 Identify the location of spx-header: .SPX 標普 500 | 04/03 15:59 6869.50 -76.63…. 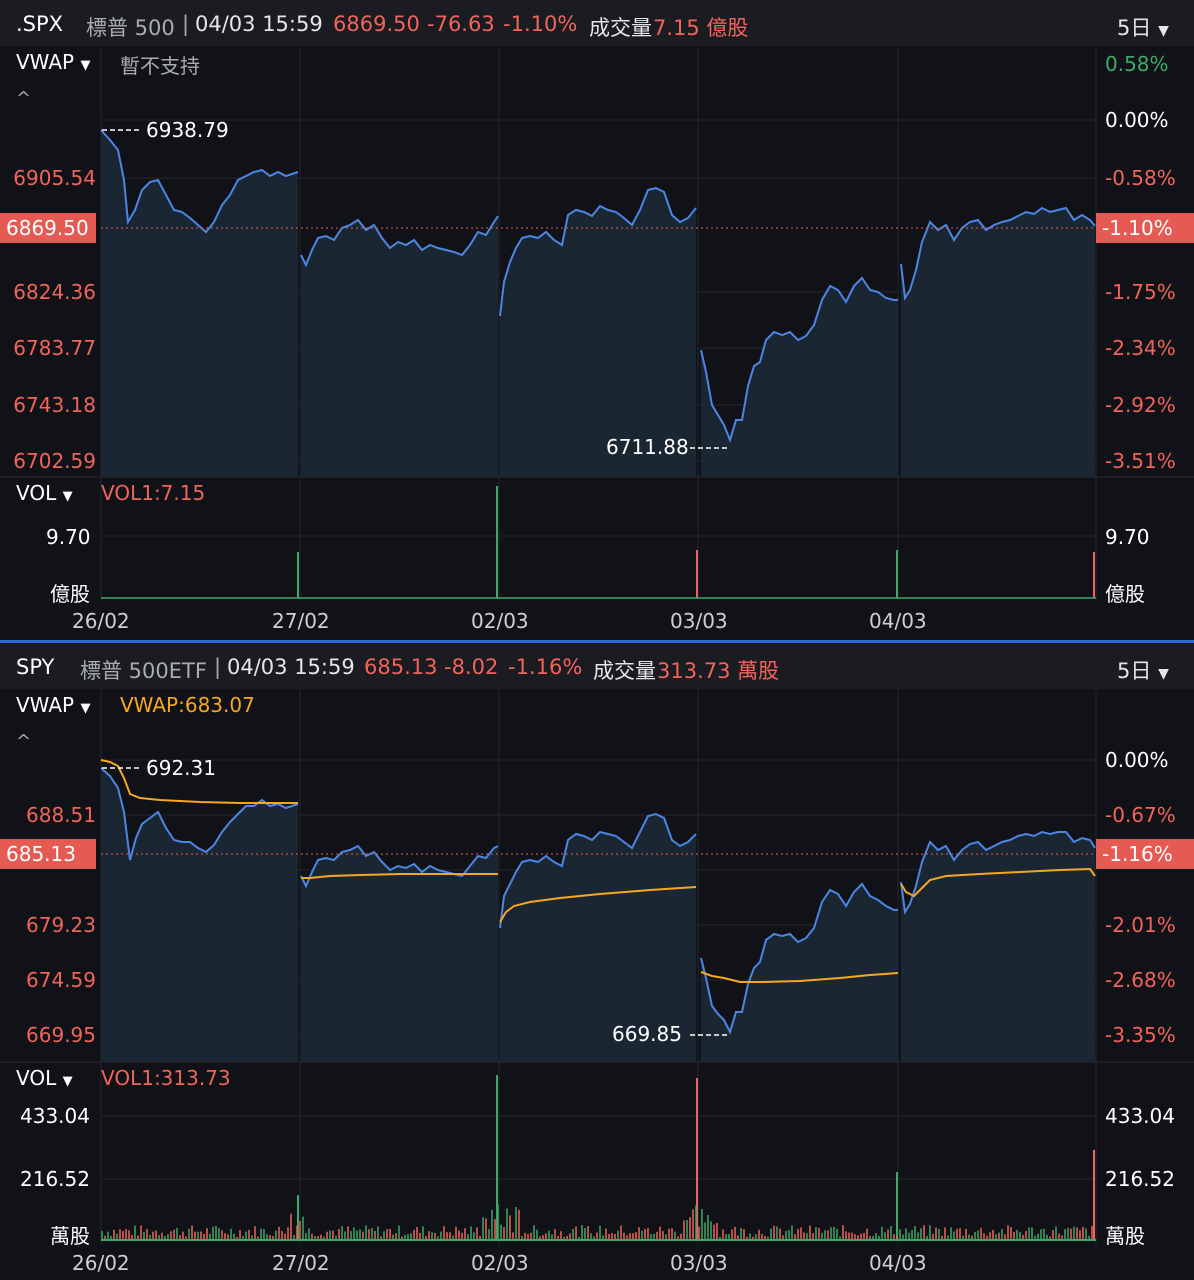
(597, 23).